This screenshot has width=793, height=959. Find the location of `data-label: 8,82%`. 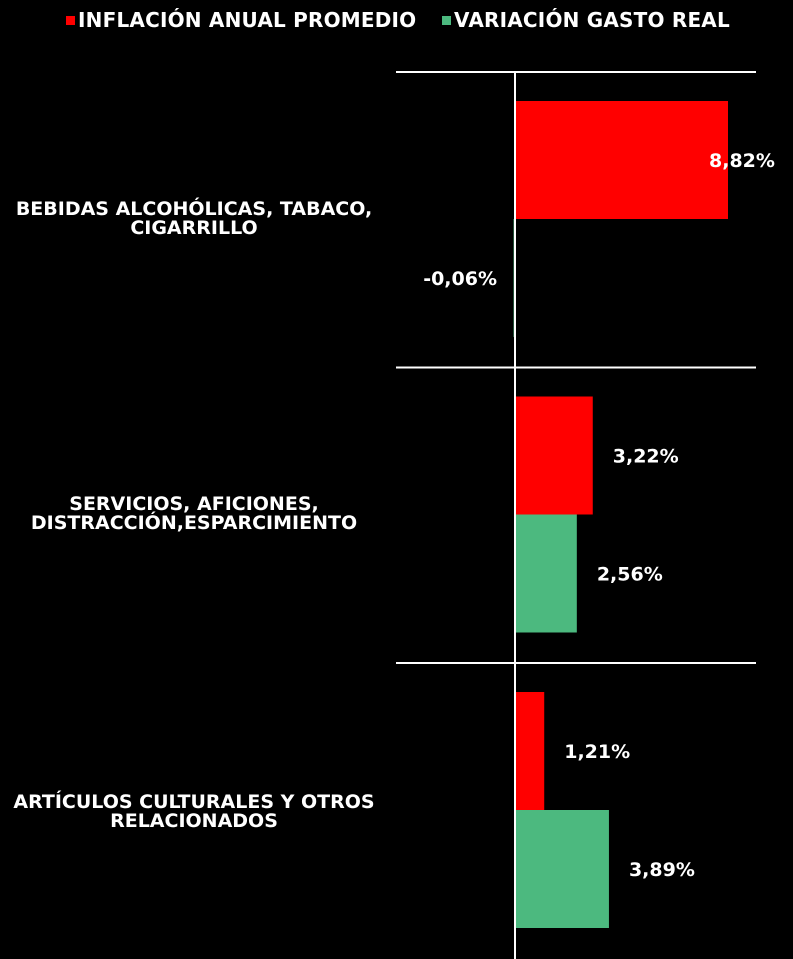

data-label: 8,82% is located at coordinates (742, 161).